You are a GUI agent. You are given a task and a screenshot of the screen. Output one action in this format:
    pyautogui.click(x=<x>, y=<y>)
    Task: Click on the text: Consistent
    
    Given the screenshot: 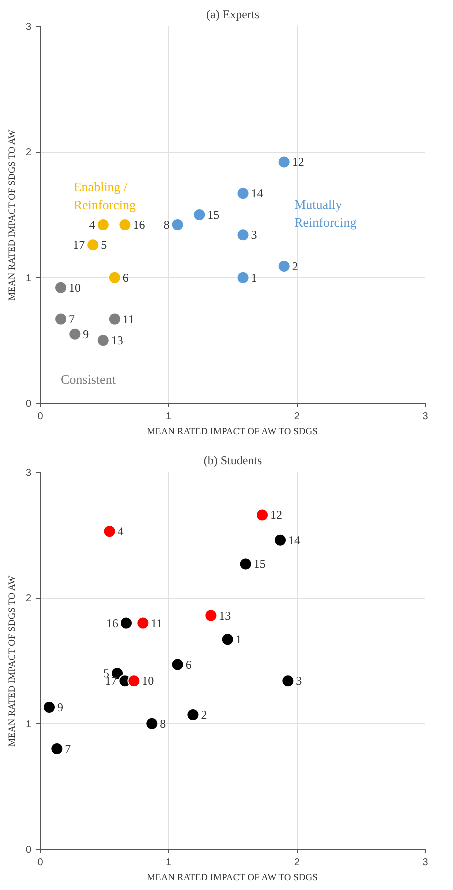 What is the action you would take?
    pyautogui.click(x=88, y=380)
    